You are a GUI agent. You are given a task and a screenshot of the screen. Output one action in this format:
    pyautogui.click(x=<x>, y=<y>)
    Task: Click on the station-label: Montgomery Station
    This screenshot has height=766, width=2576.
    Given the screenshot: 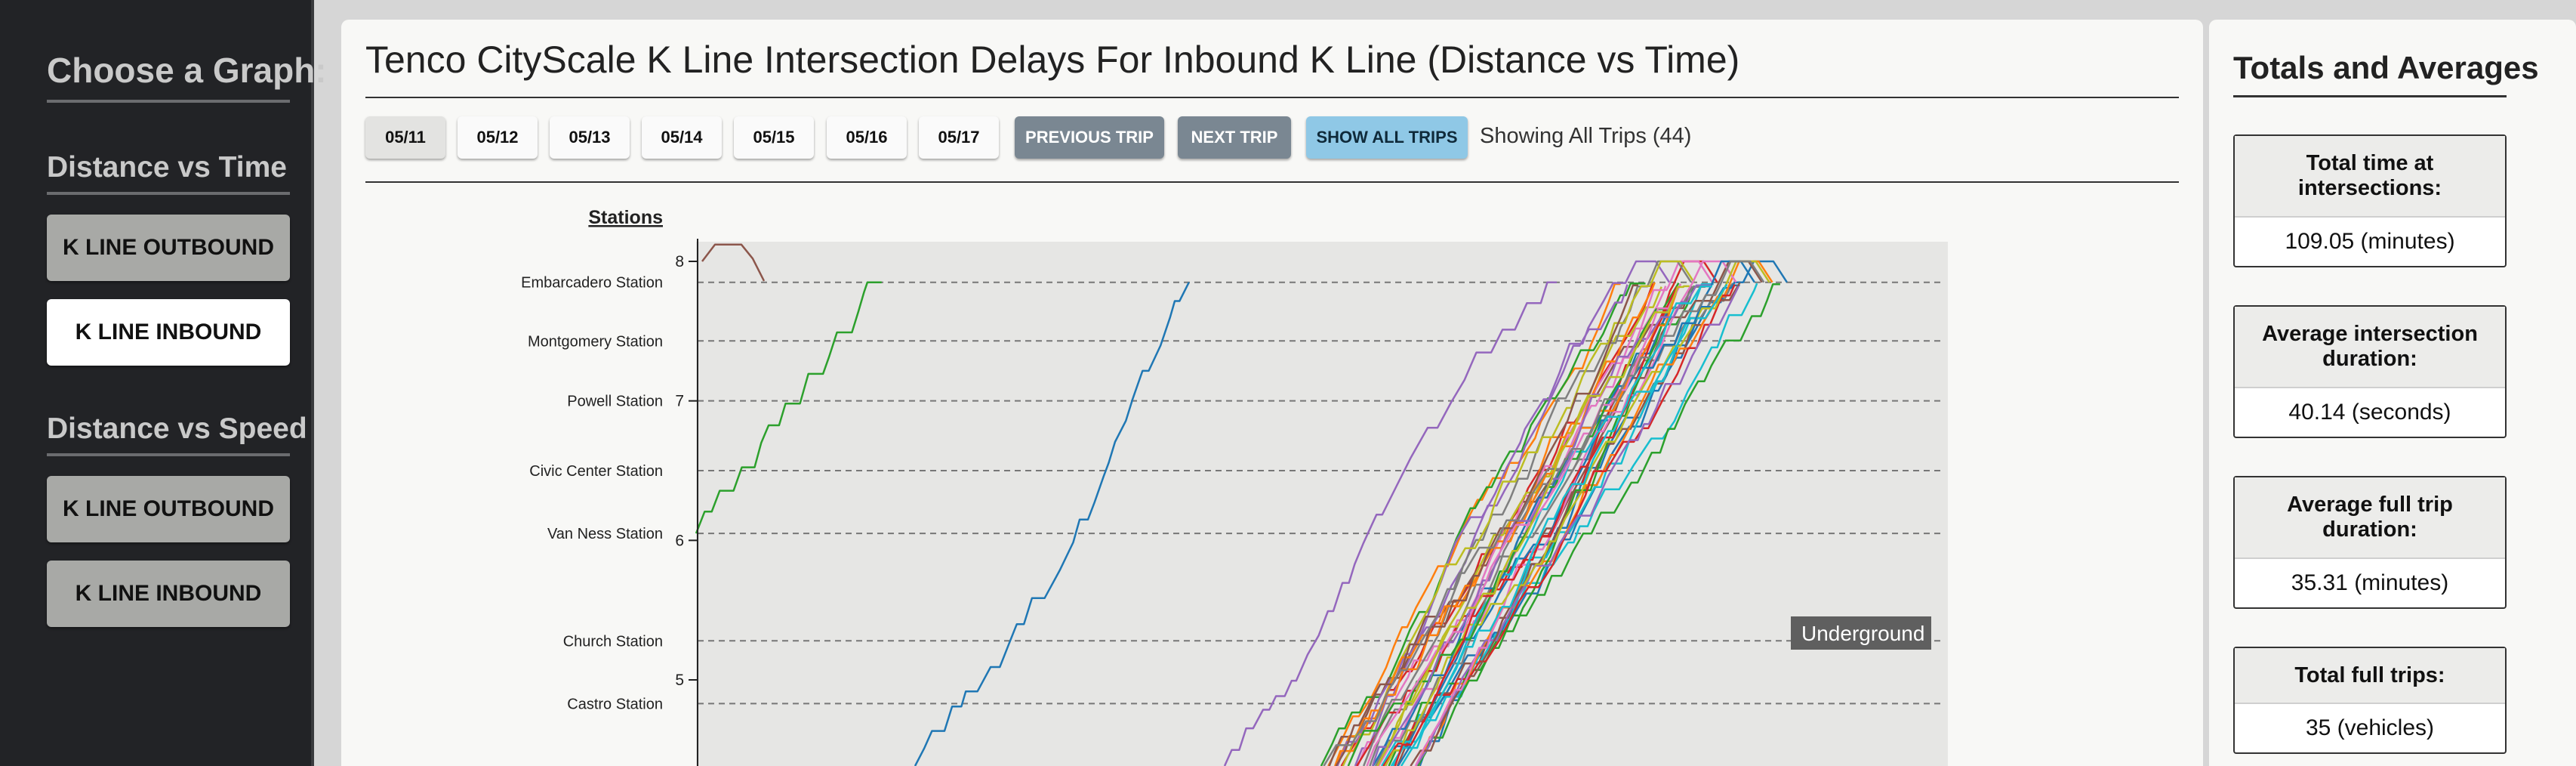 What is the action you would take?
    pyautogui.click(x=595, y=341)
    